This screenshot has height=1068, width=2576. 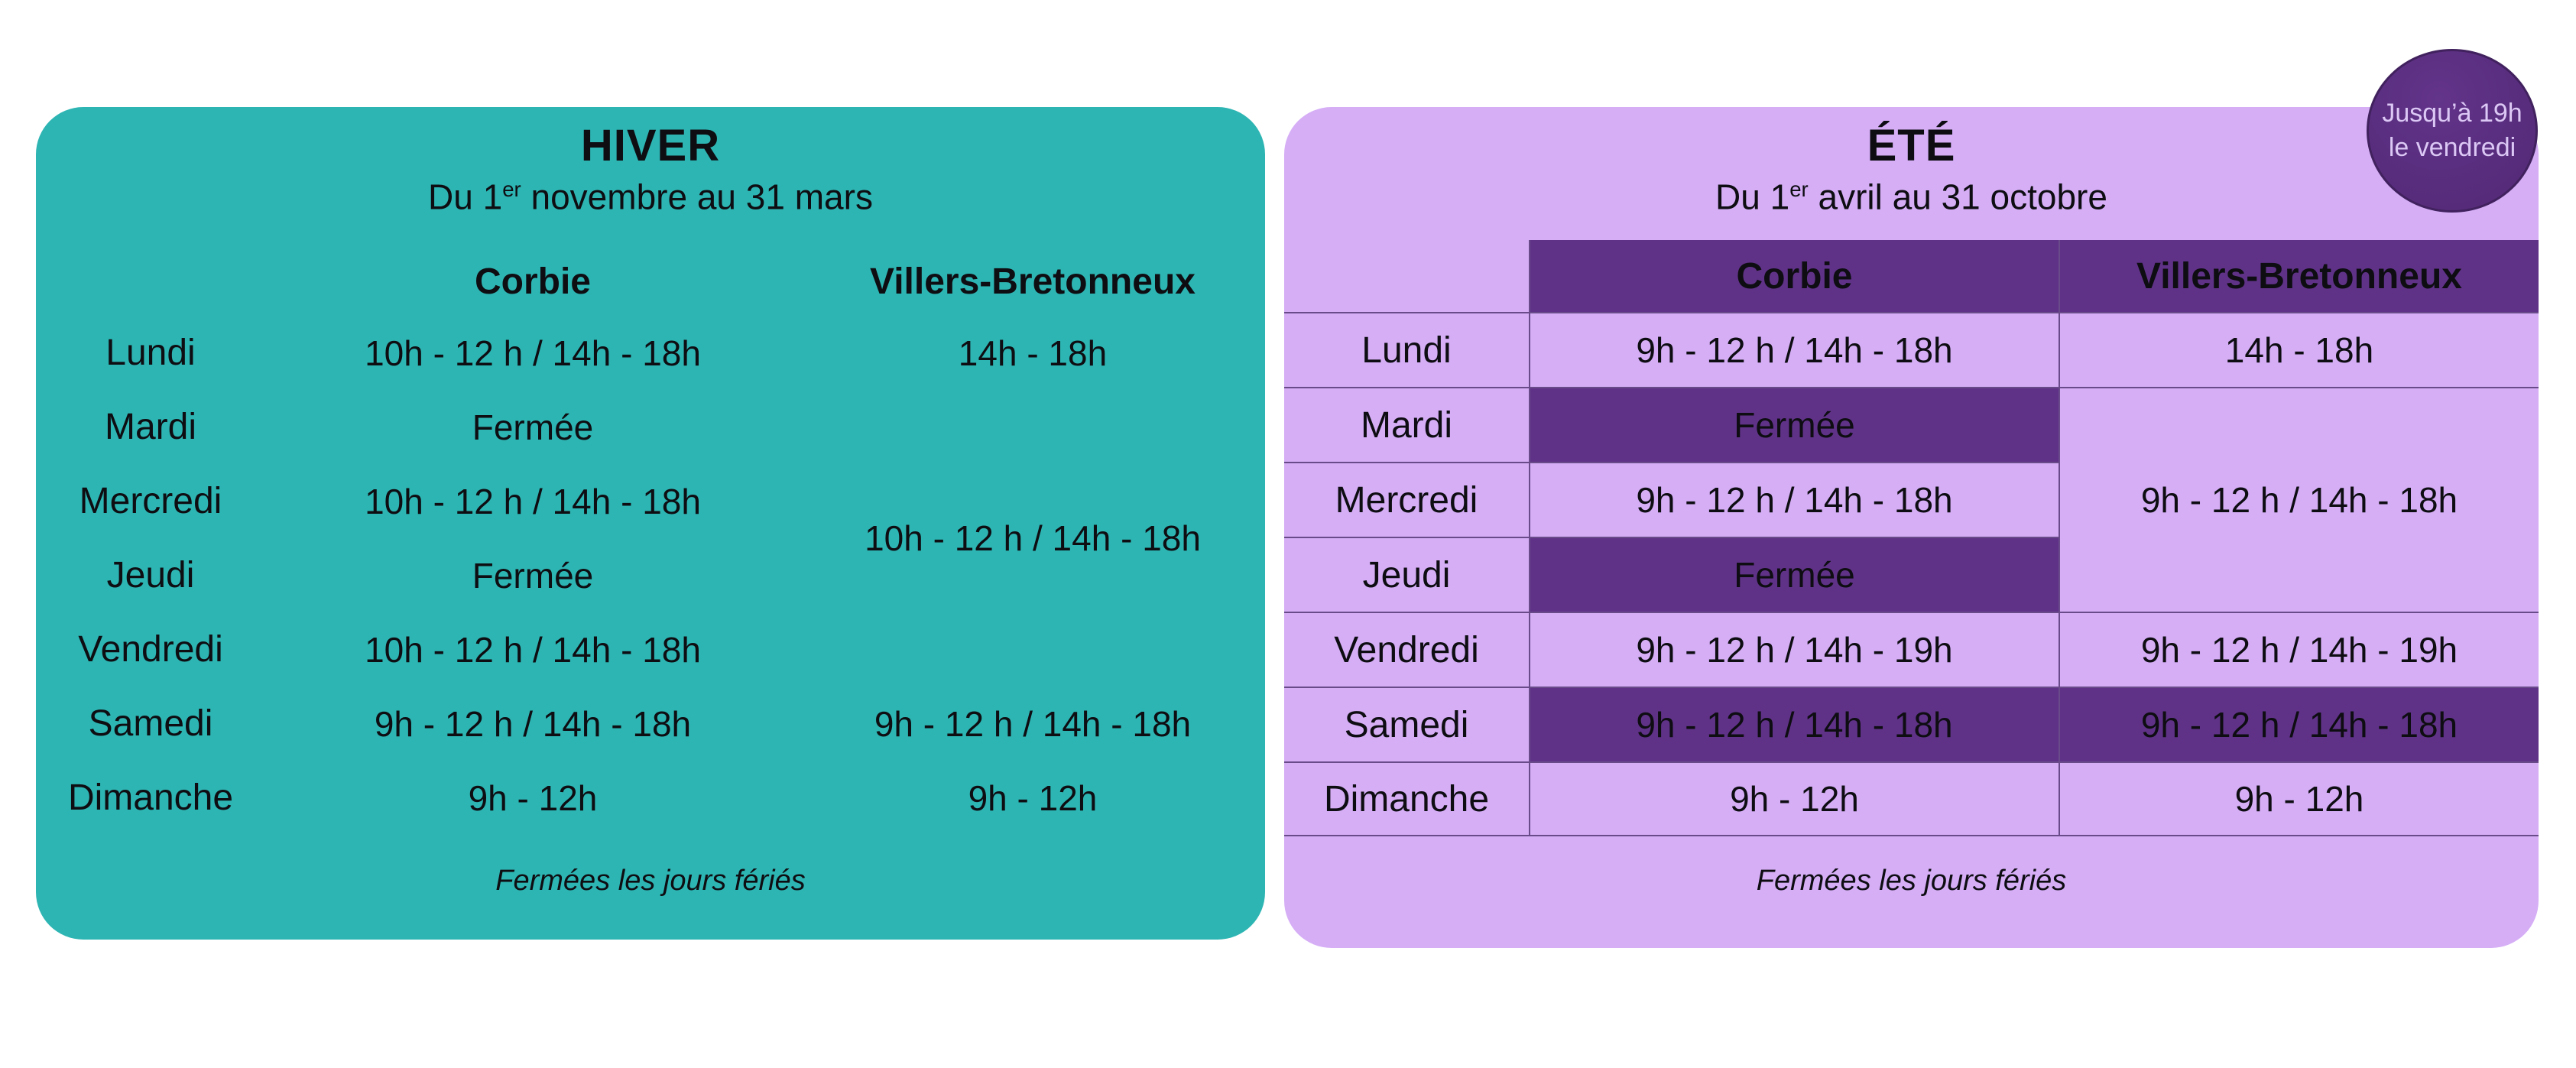 I want to click on summer-day-vendredi: Vendredi, so click(x=1406, y=649).